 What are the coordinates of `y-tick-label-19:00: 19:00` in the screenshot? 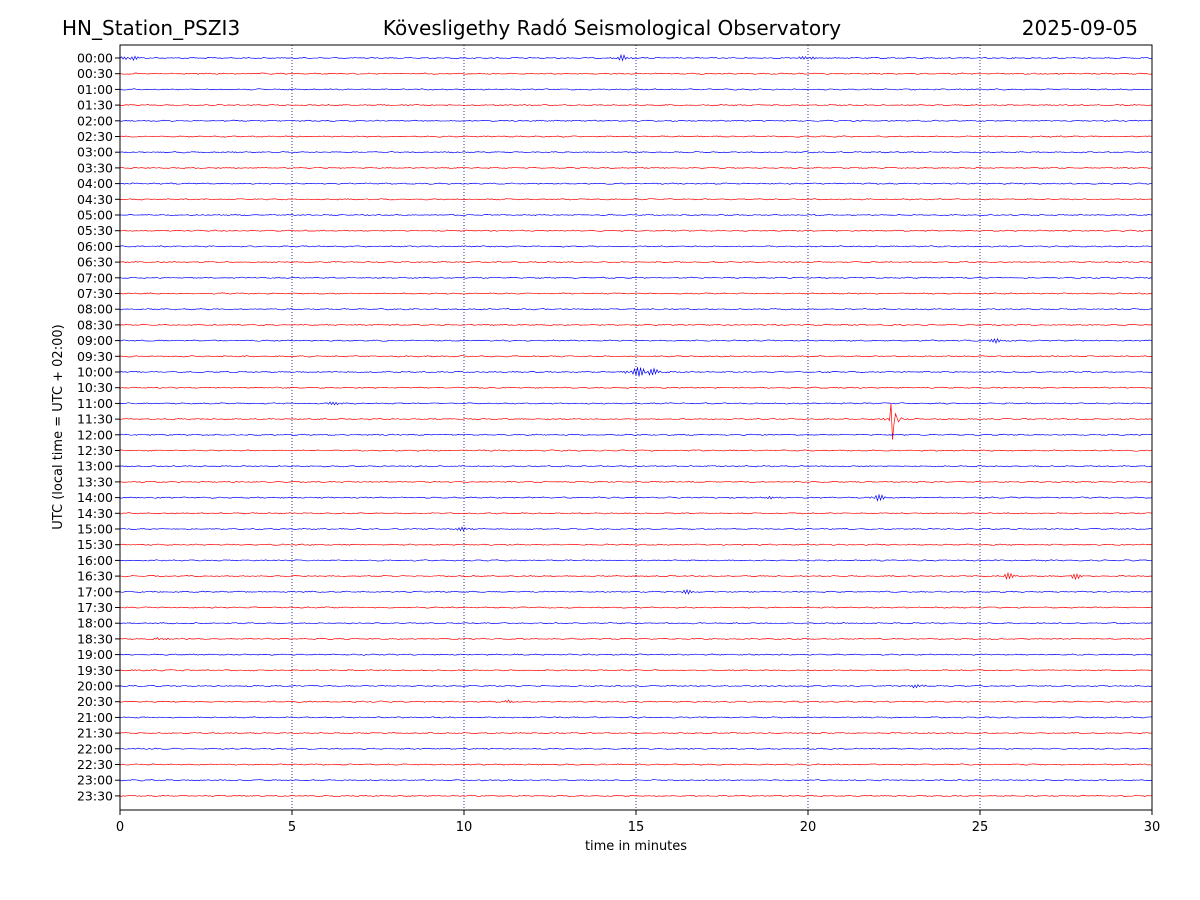 It's located at (95, 654).